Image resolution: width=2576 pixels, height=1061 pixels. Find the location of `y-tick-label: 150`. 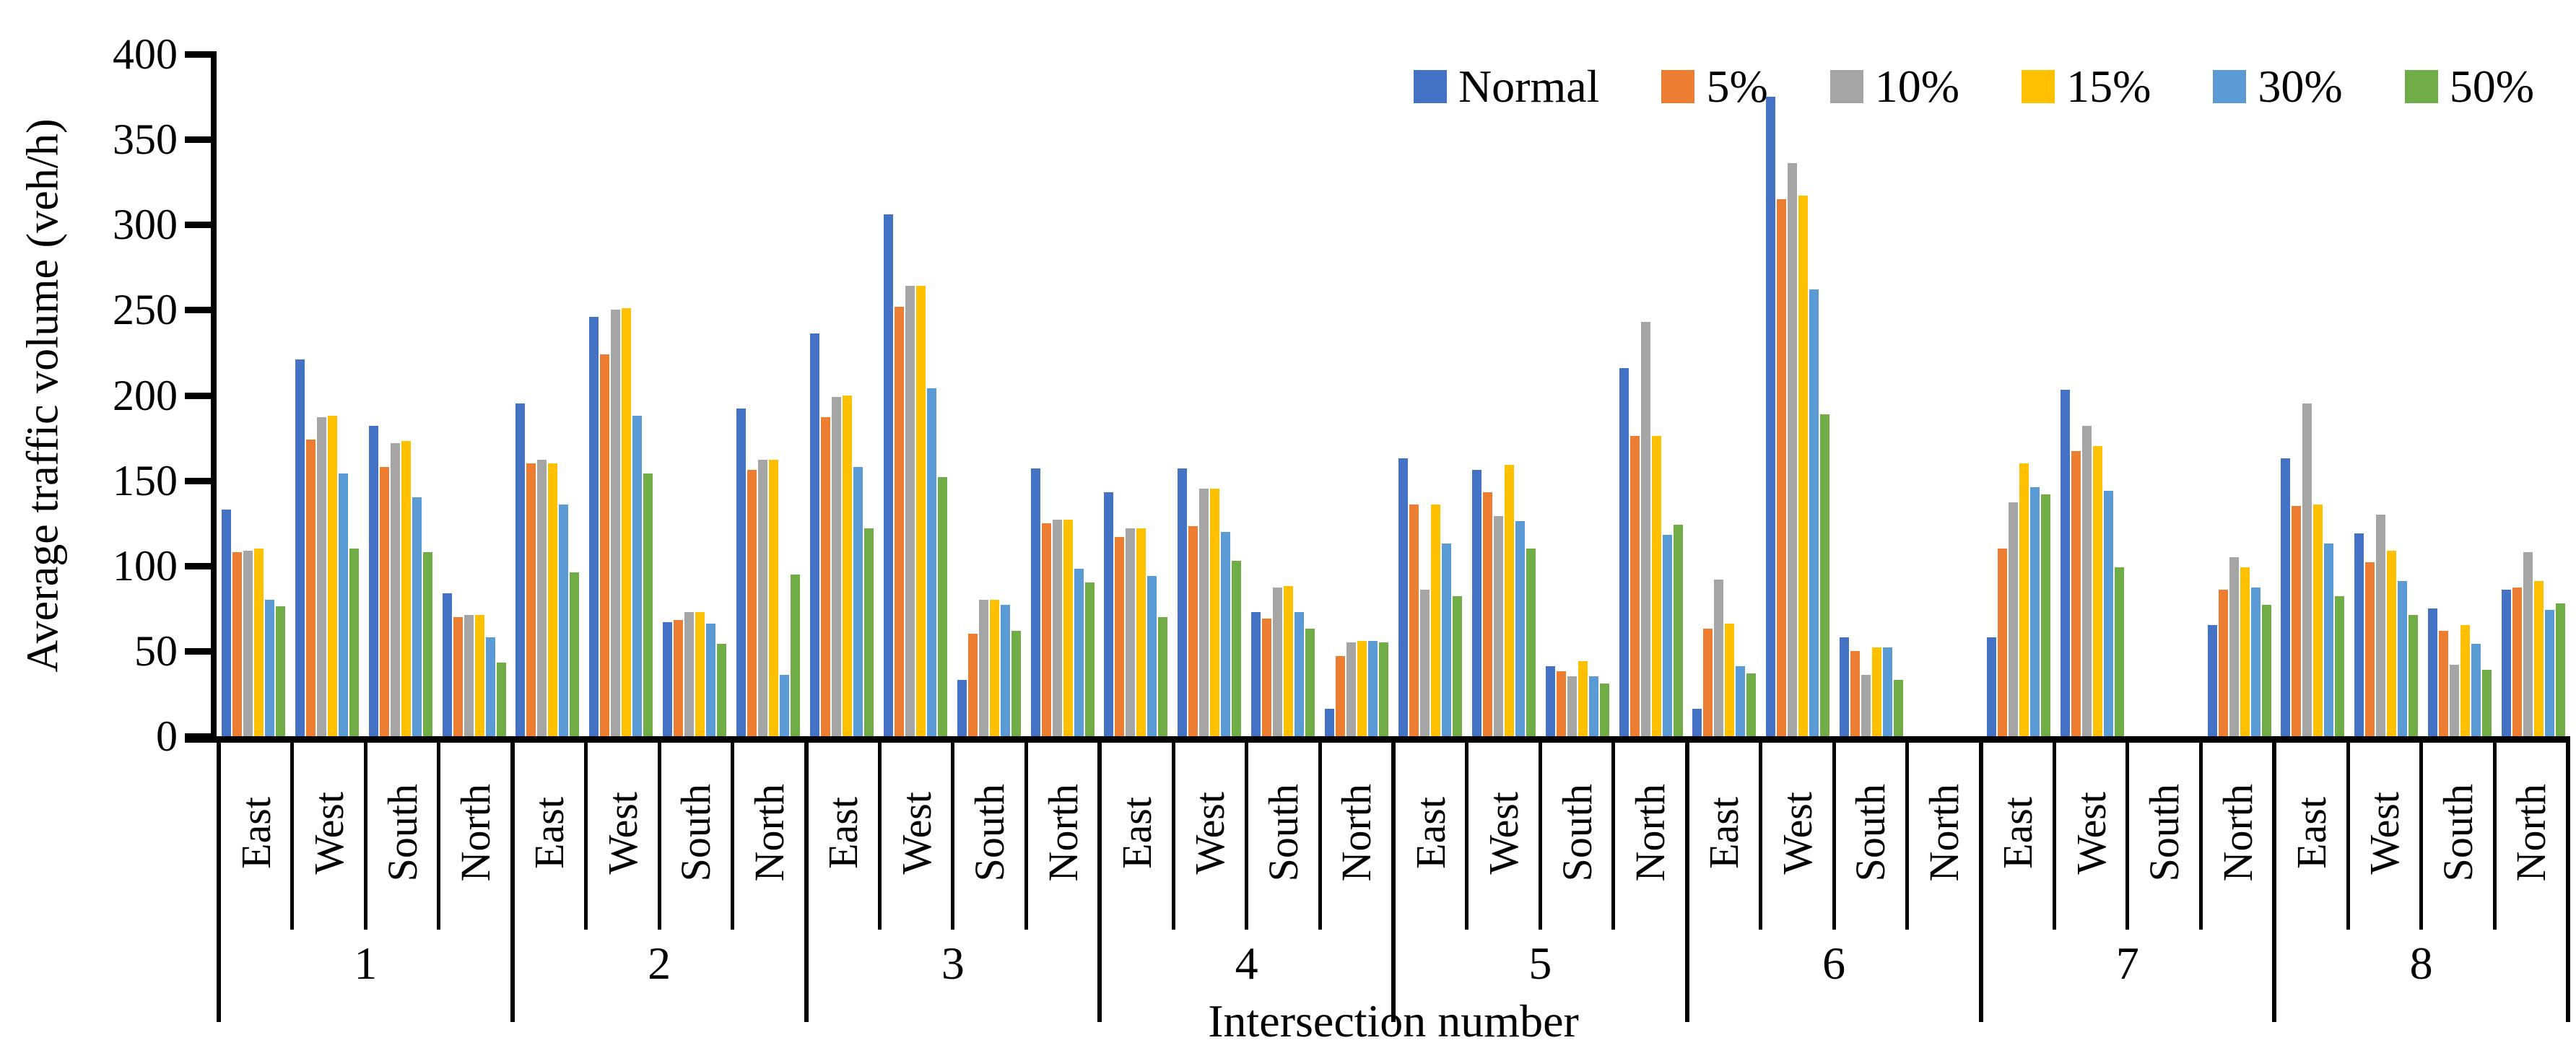

y-tick-label: 150 is located at coordinates (145, 480).